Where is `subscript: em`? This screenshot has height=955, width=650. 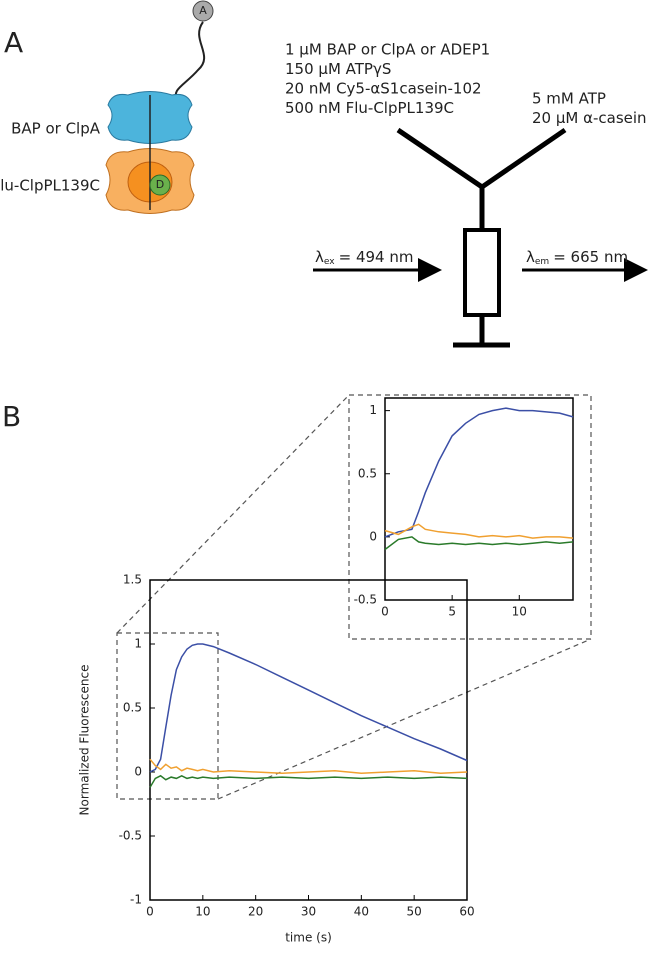
subscript: em is located at coordinates (542, 262).